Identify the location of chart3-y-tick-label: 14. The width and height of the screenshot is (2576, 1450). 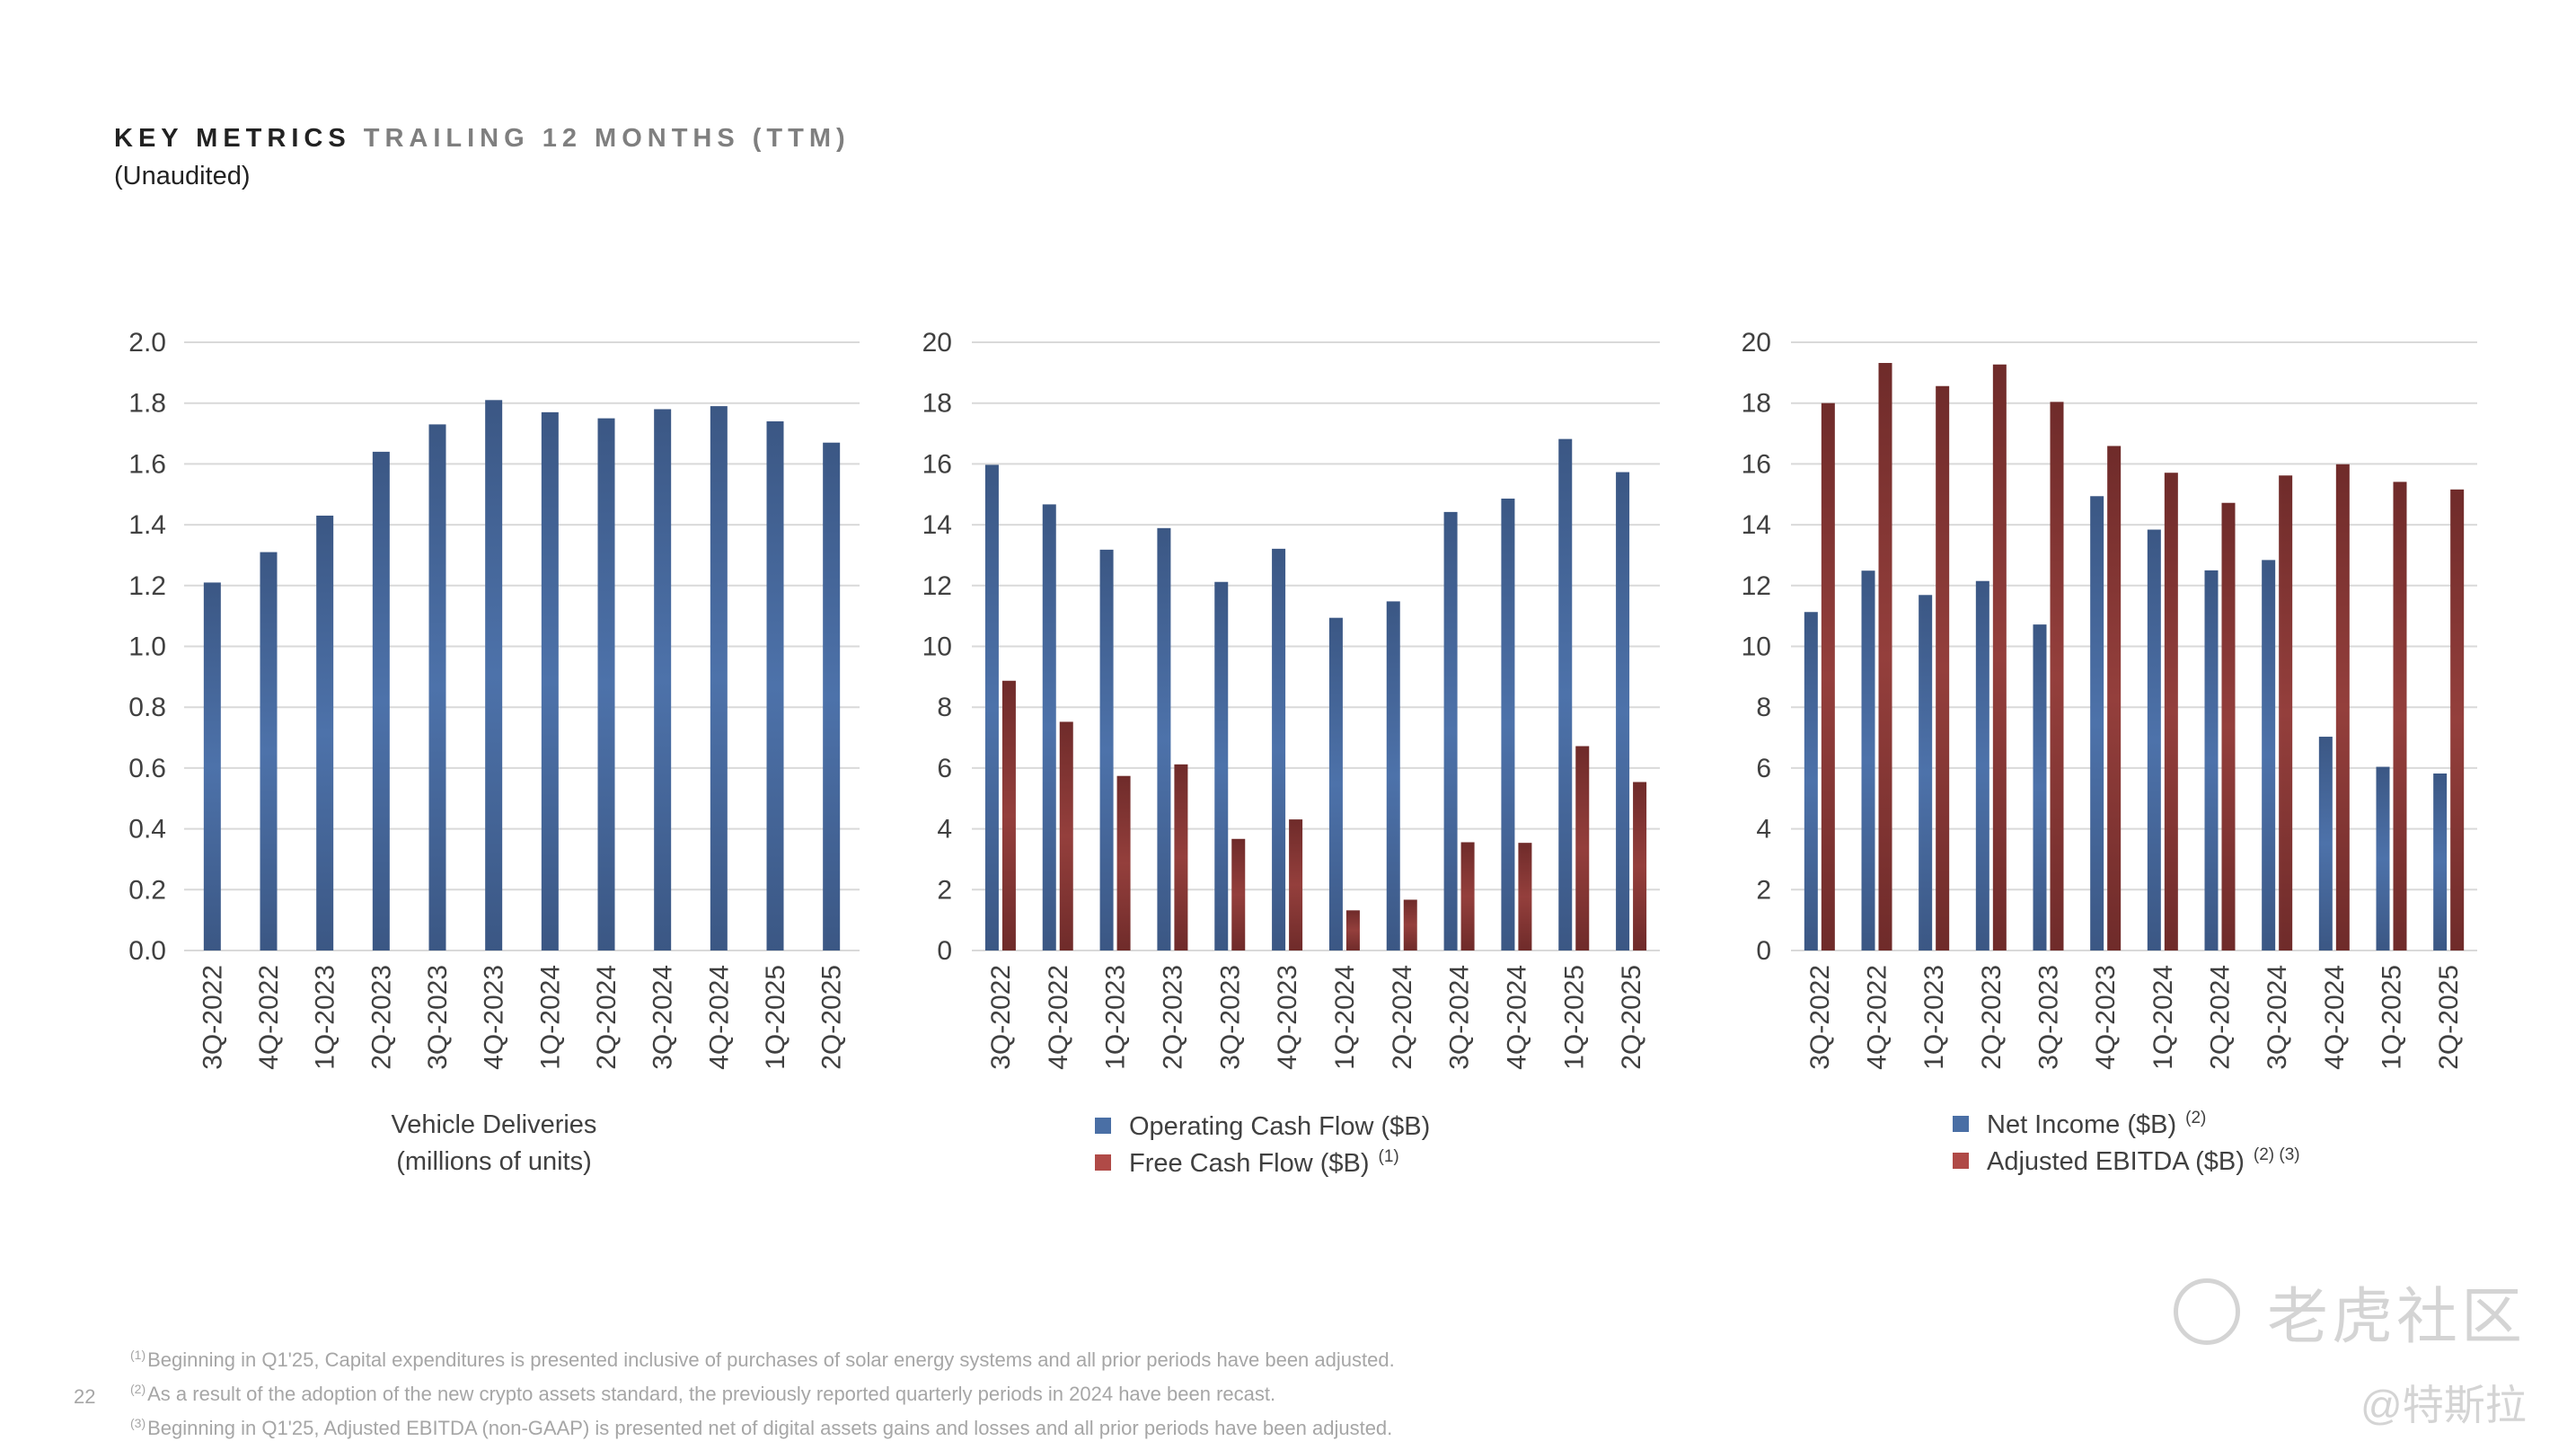
(1756, 525).